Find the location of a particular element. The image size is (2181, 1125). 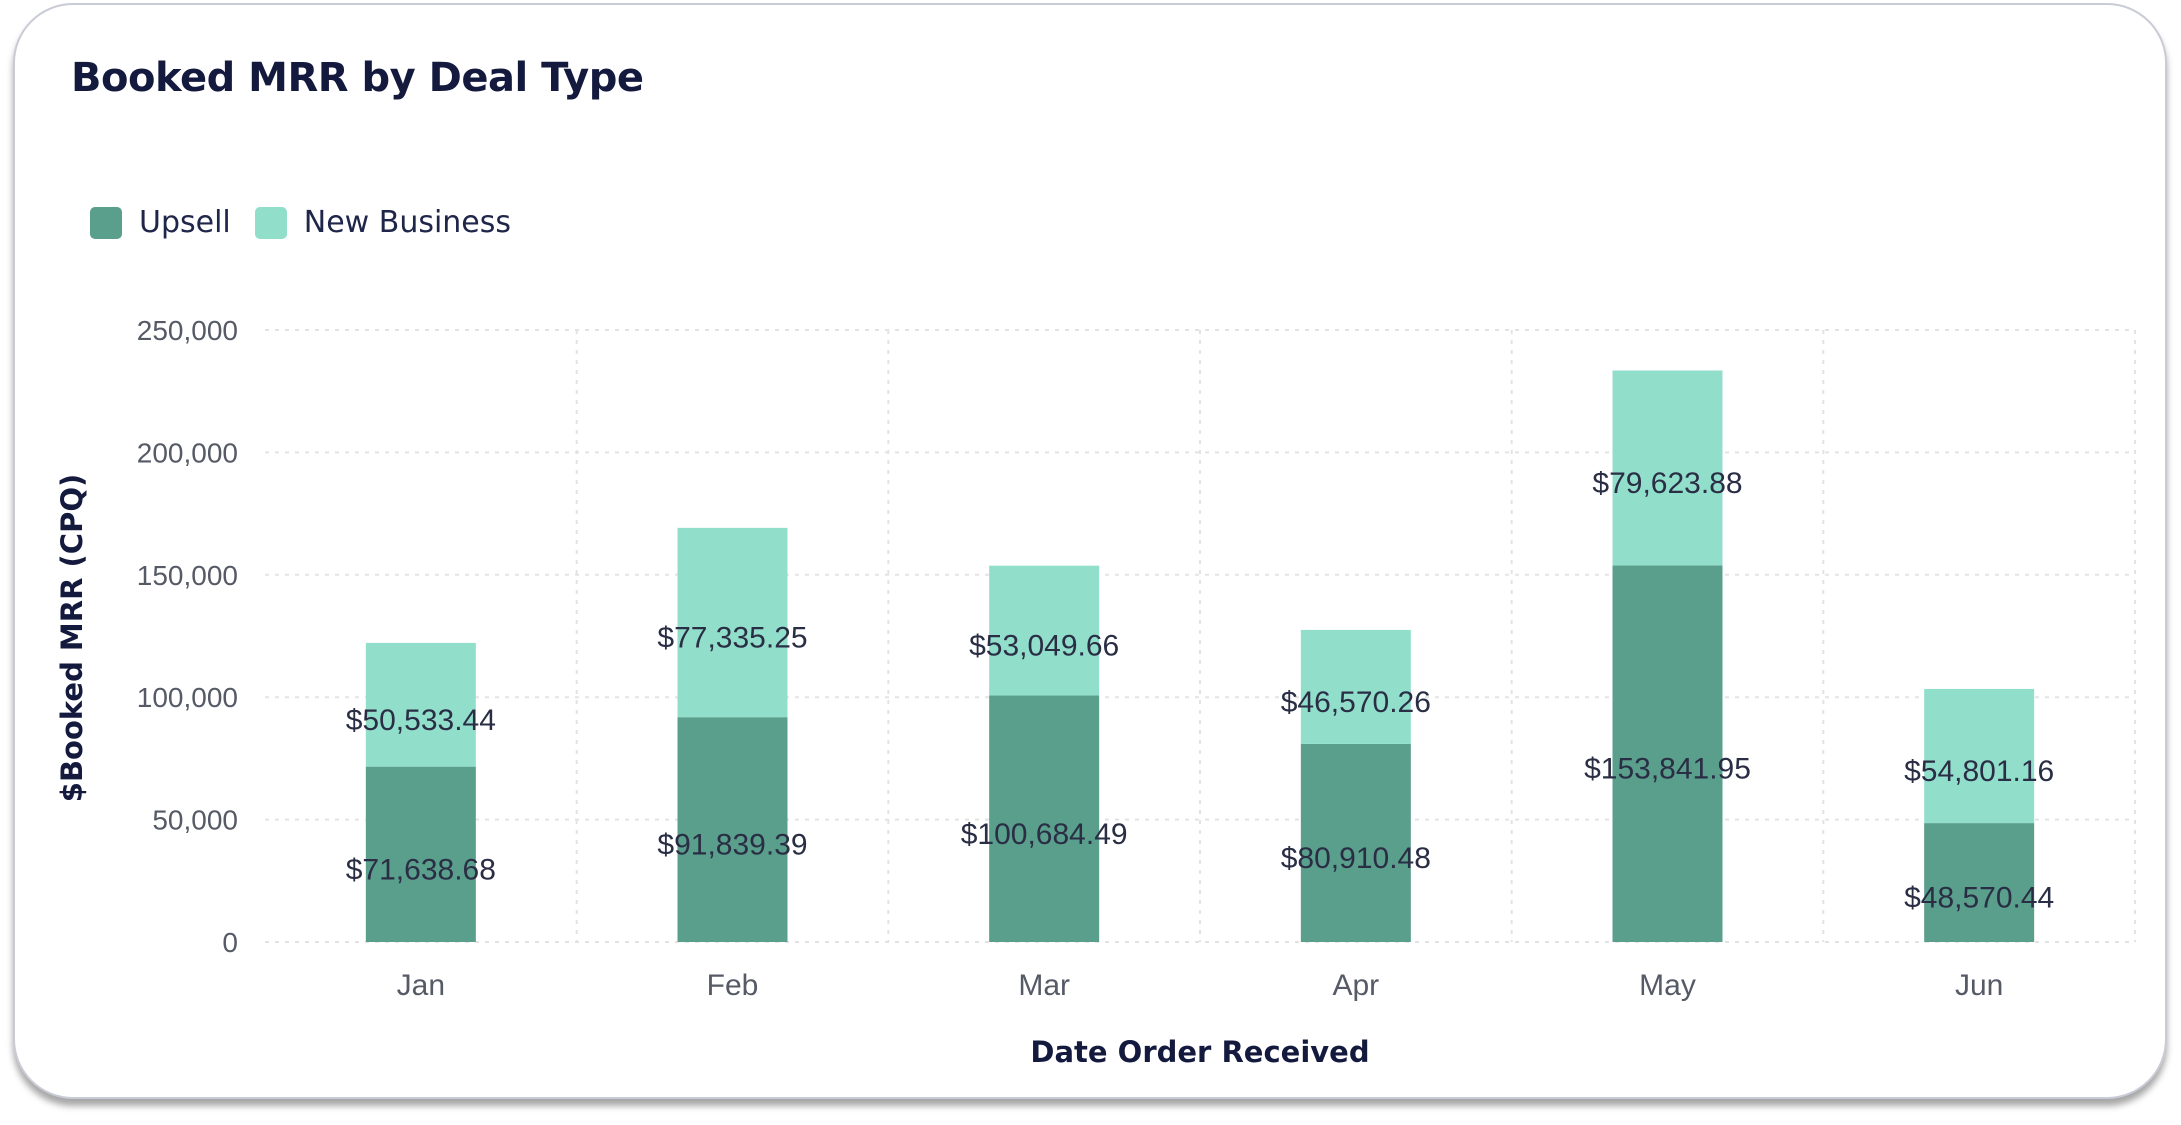

x-tick-label: Jun is located at coordinates (1979, 985).